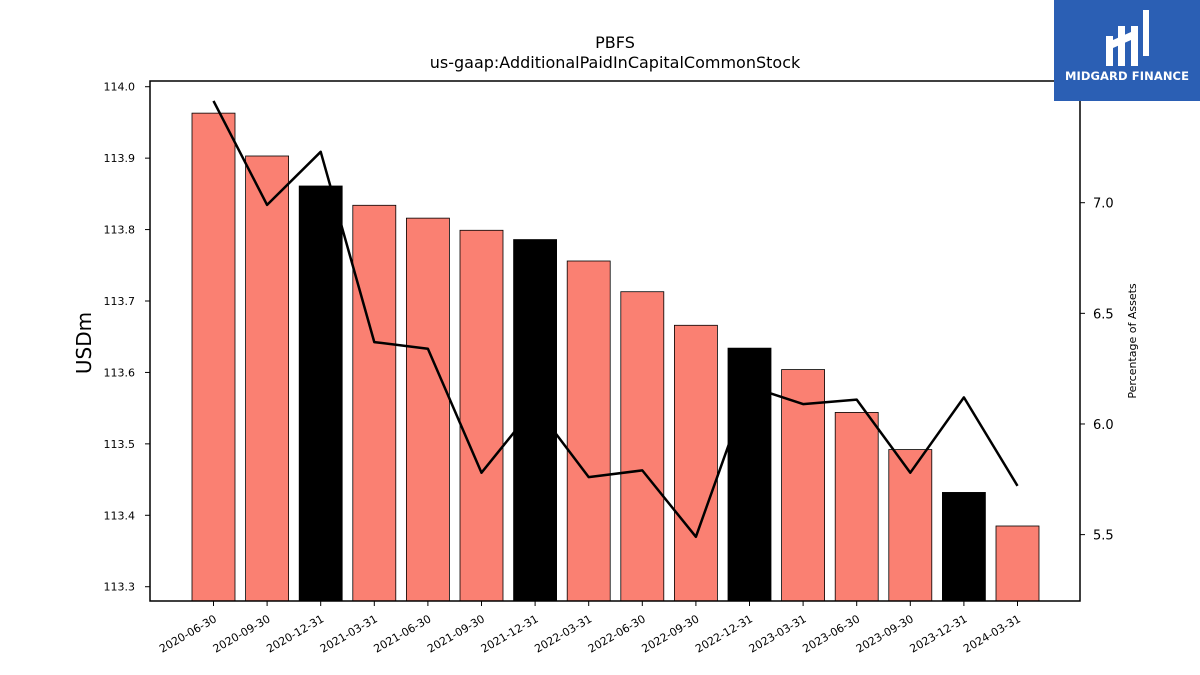 The width and height of the screenshot is (1200, 675). Describe the element at coordinates (724, 633) in the screenshot. I see `x-tick-label: 2022-12-31` at that location.